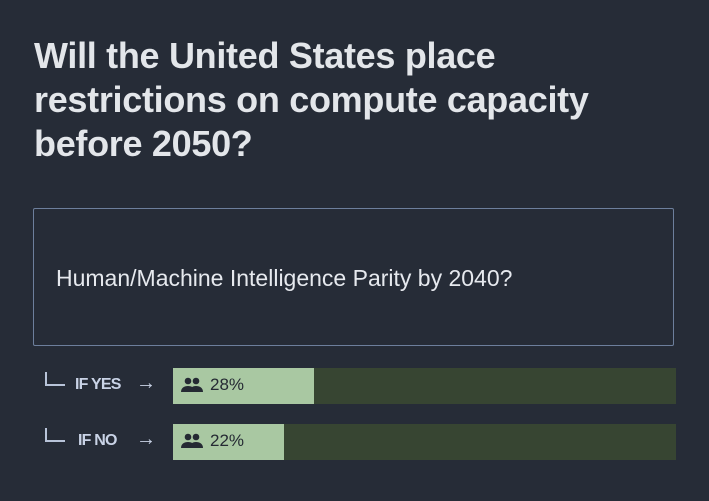  I want to click on condition-label: IF NO, so click(97, 440).